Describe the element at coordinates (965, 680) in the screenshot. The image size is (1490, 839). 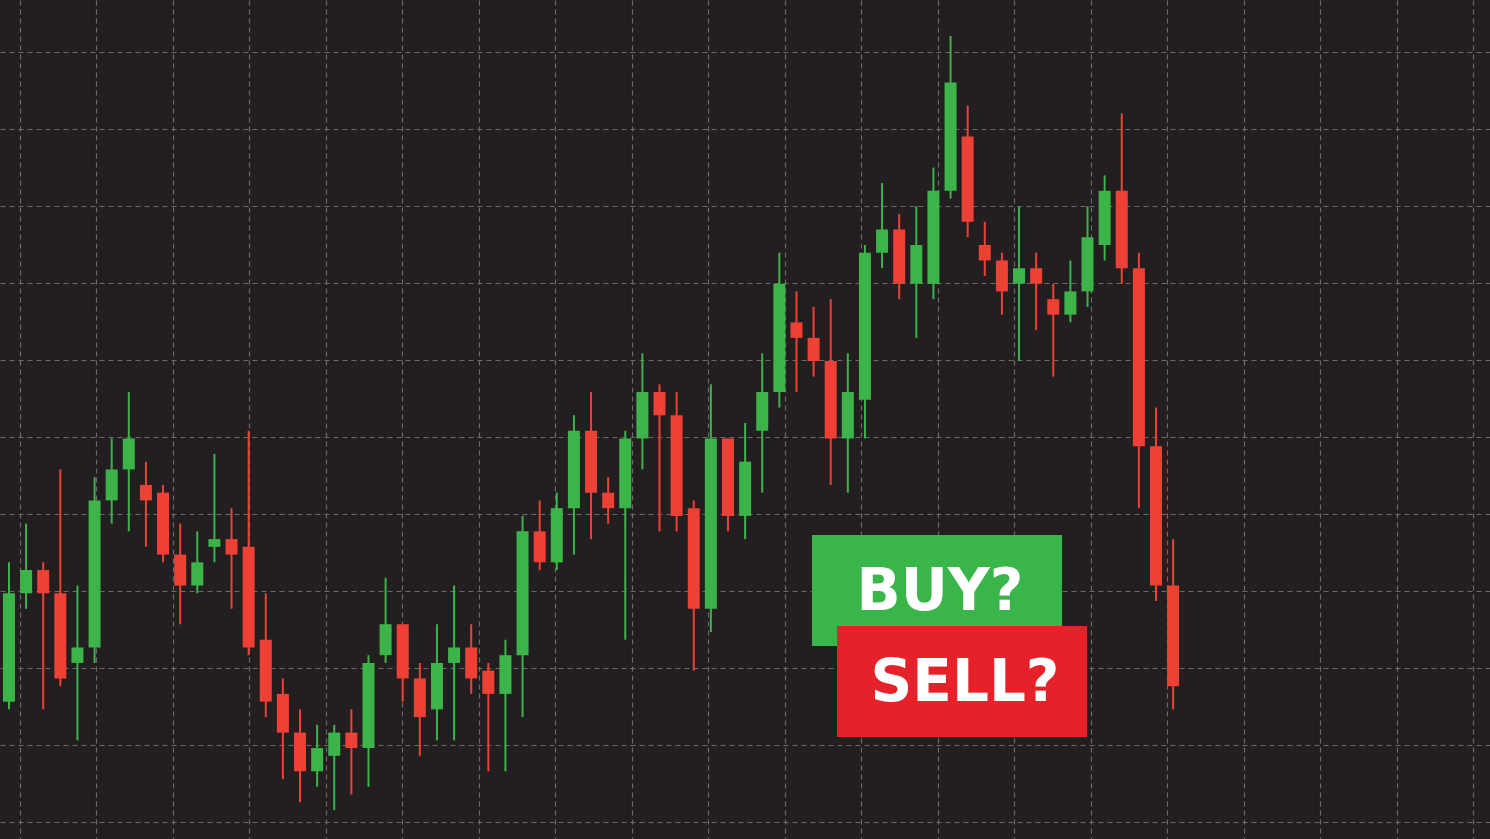
I see `annotation: SELL?` at that location.